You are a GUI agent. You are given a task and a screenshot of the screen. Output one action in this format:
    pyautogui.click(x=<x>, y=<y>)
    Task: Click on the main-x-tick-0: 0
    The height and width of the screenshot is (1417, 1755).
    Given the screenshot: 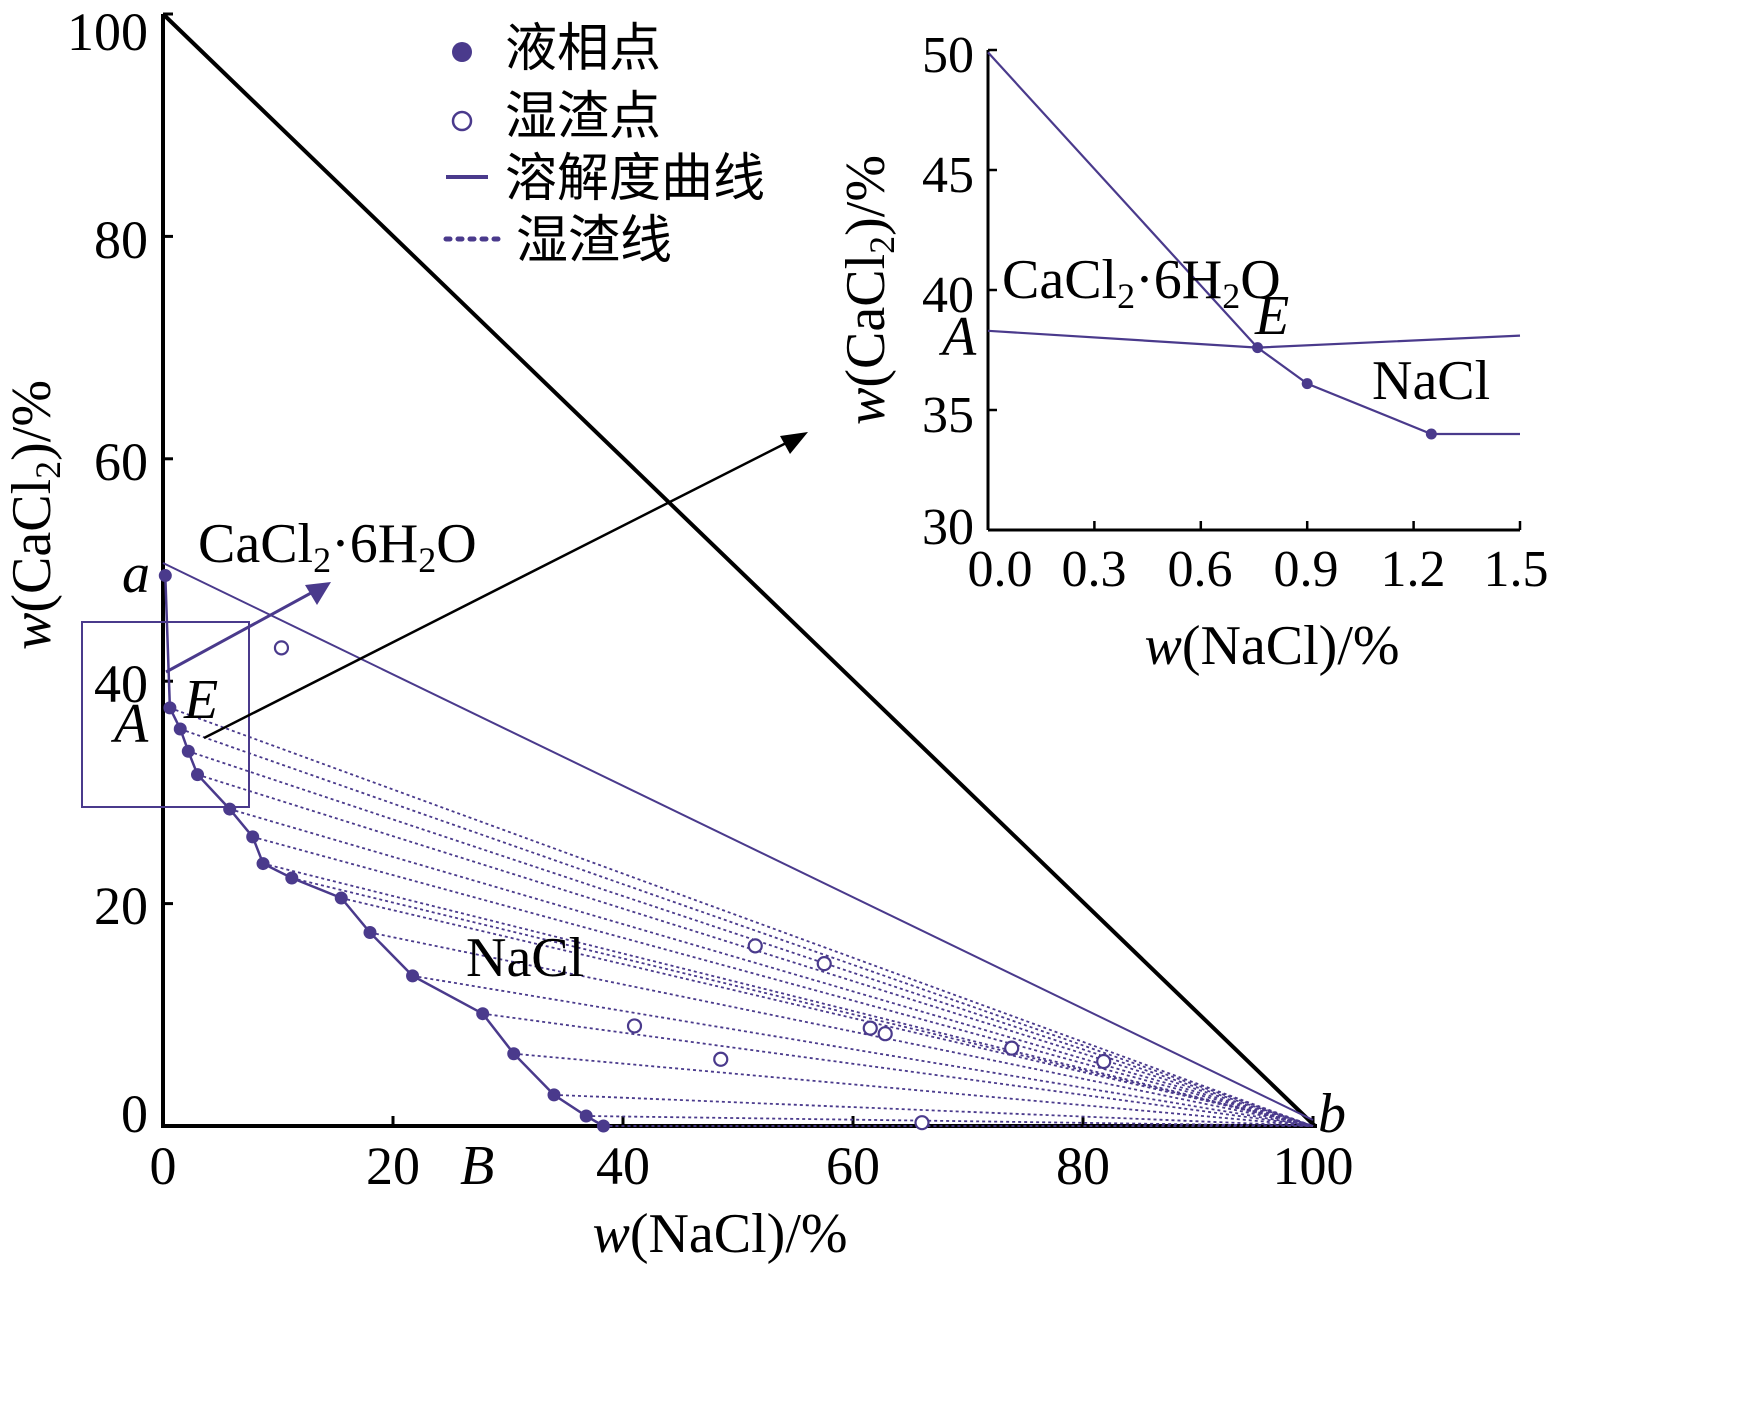 What is the action you would take?
    pyautogui.click(x=163, y=1166)
    